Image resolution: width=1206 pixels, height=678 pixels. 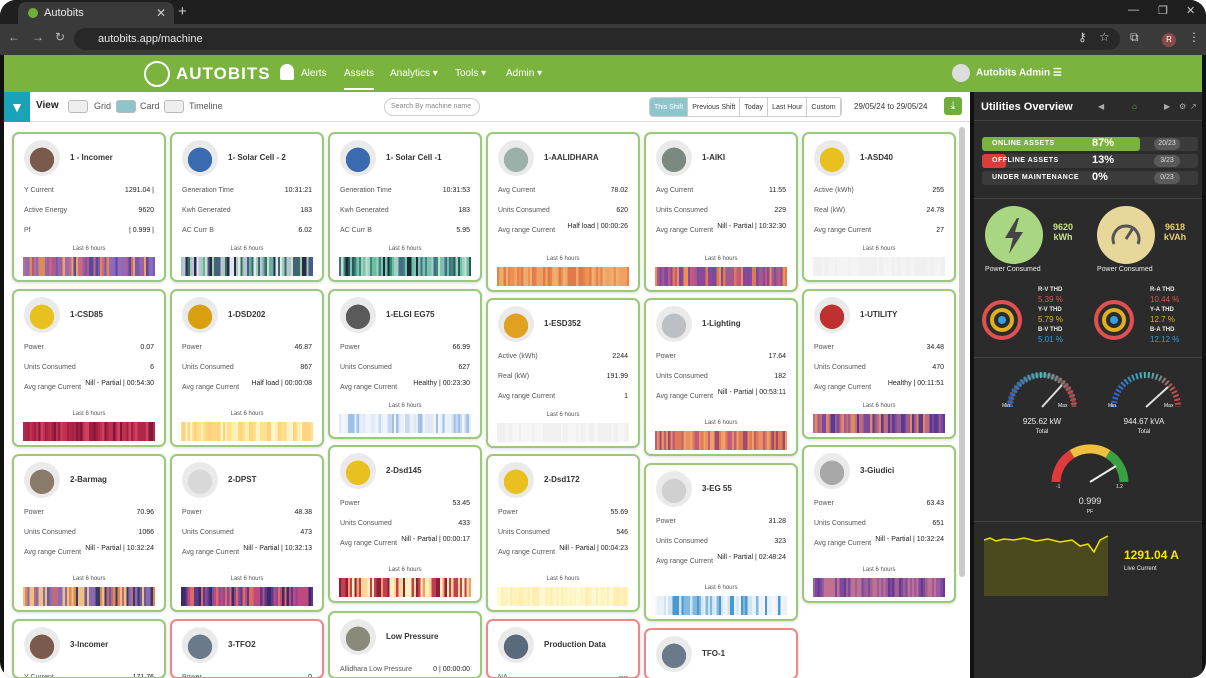 What do you see at coordinates (1134, 37) in the screenshot?
I see `extensions-icon: ⧉` at bounding box center [1134, 37].